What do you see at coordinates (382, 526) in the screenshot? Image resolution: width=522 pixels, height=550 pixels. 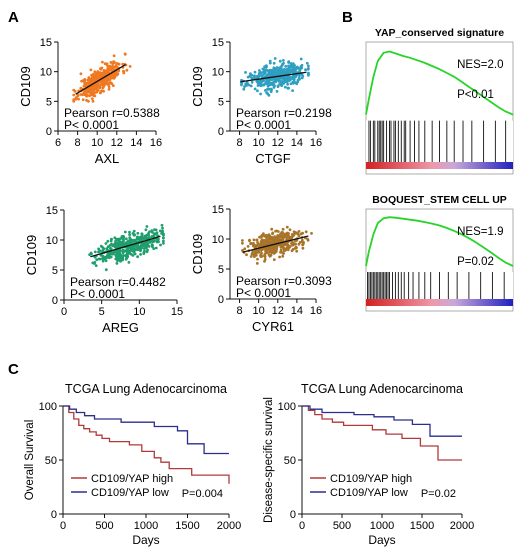 I see `km_dss-x-tick-label: 1000` at bounding box center [382, 526].